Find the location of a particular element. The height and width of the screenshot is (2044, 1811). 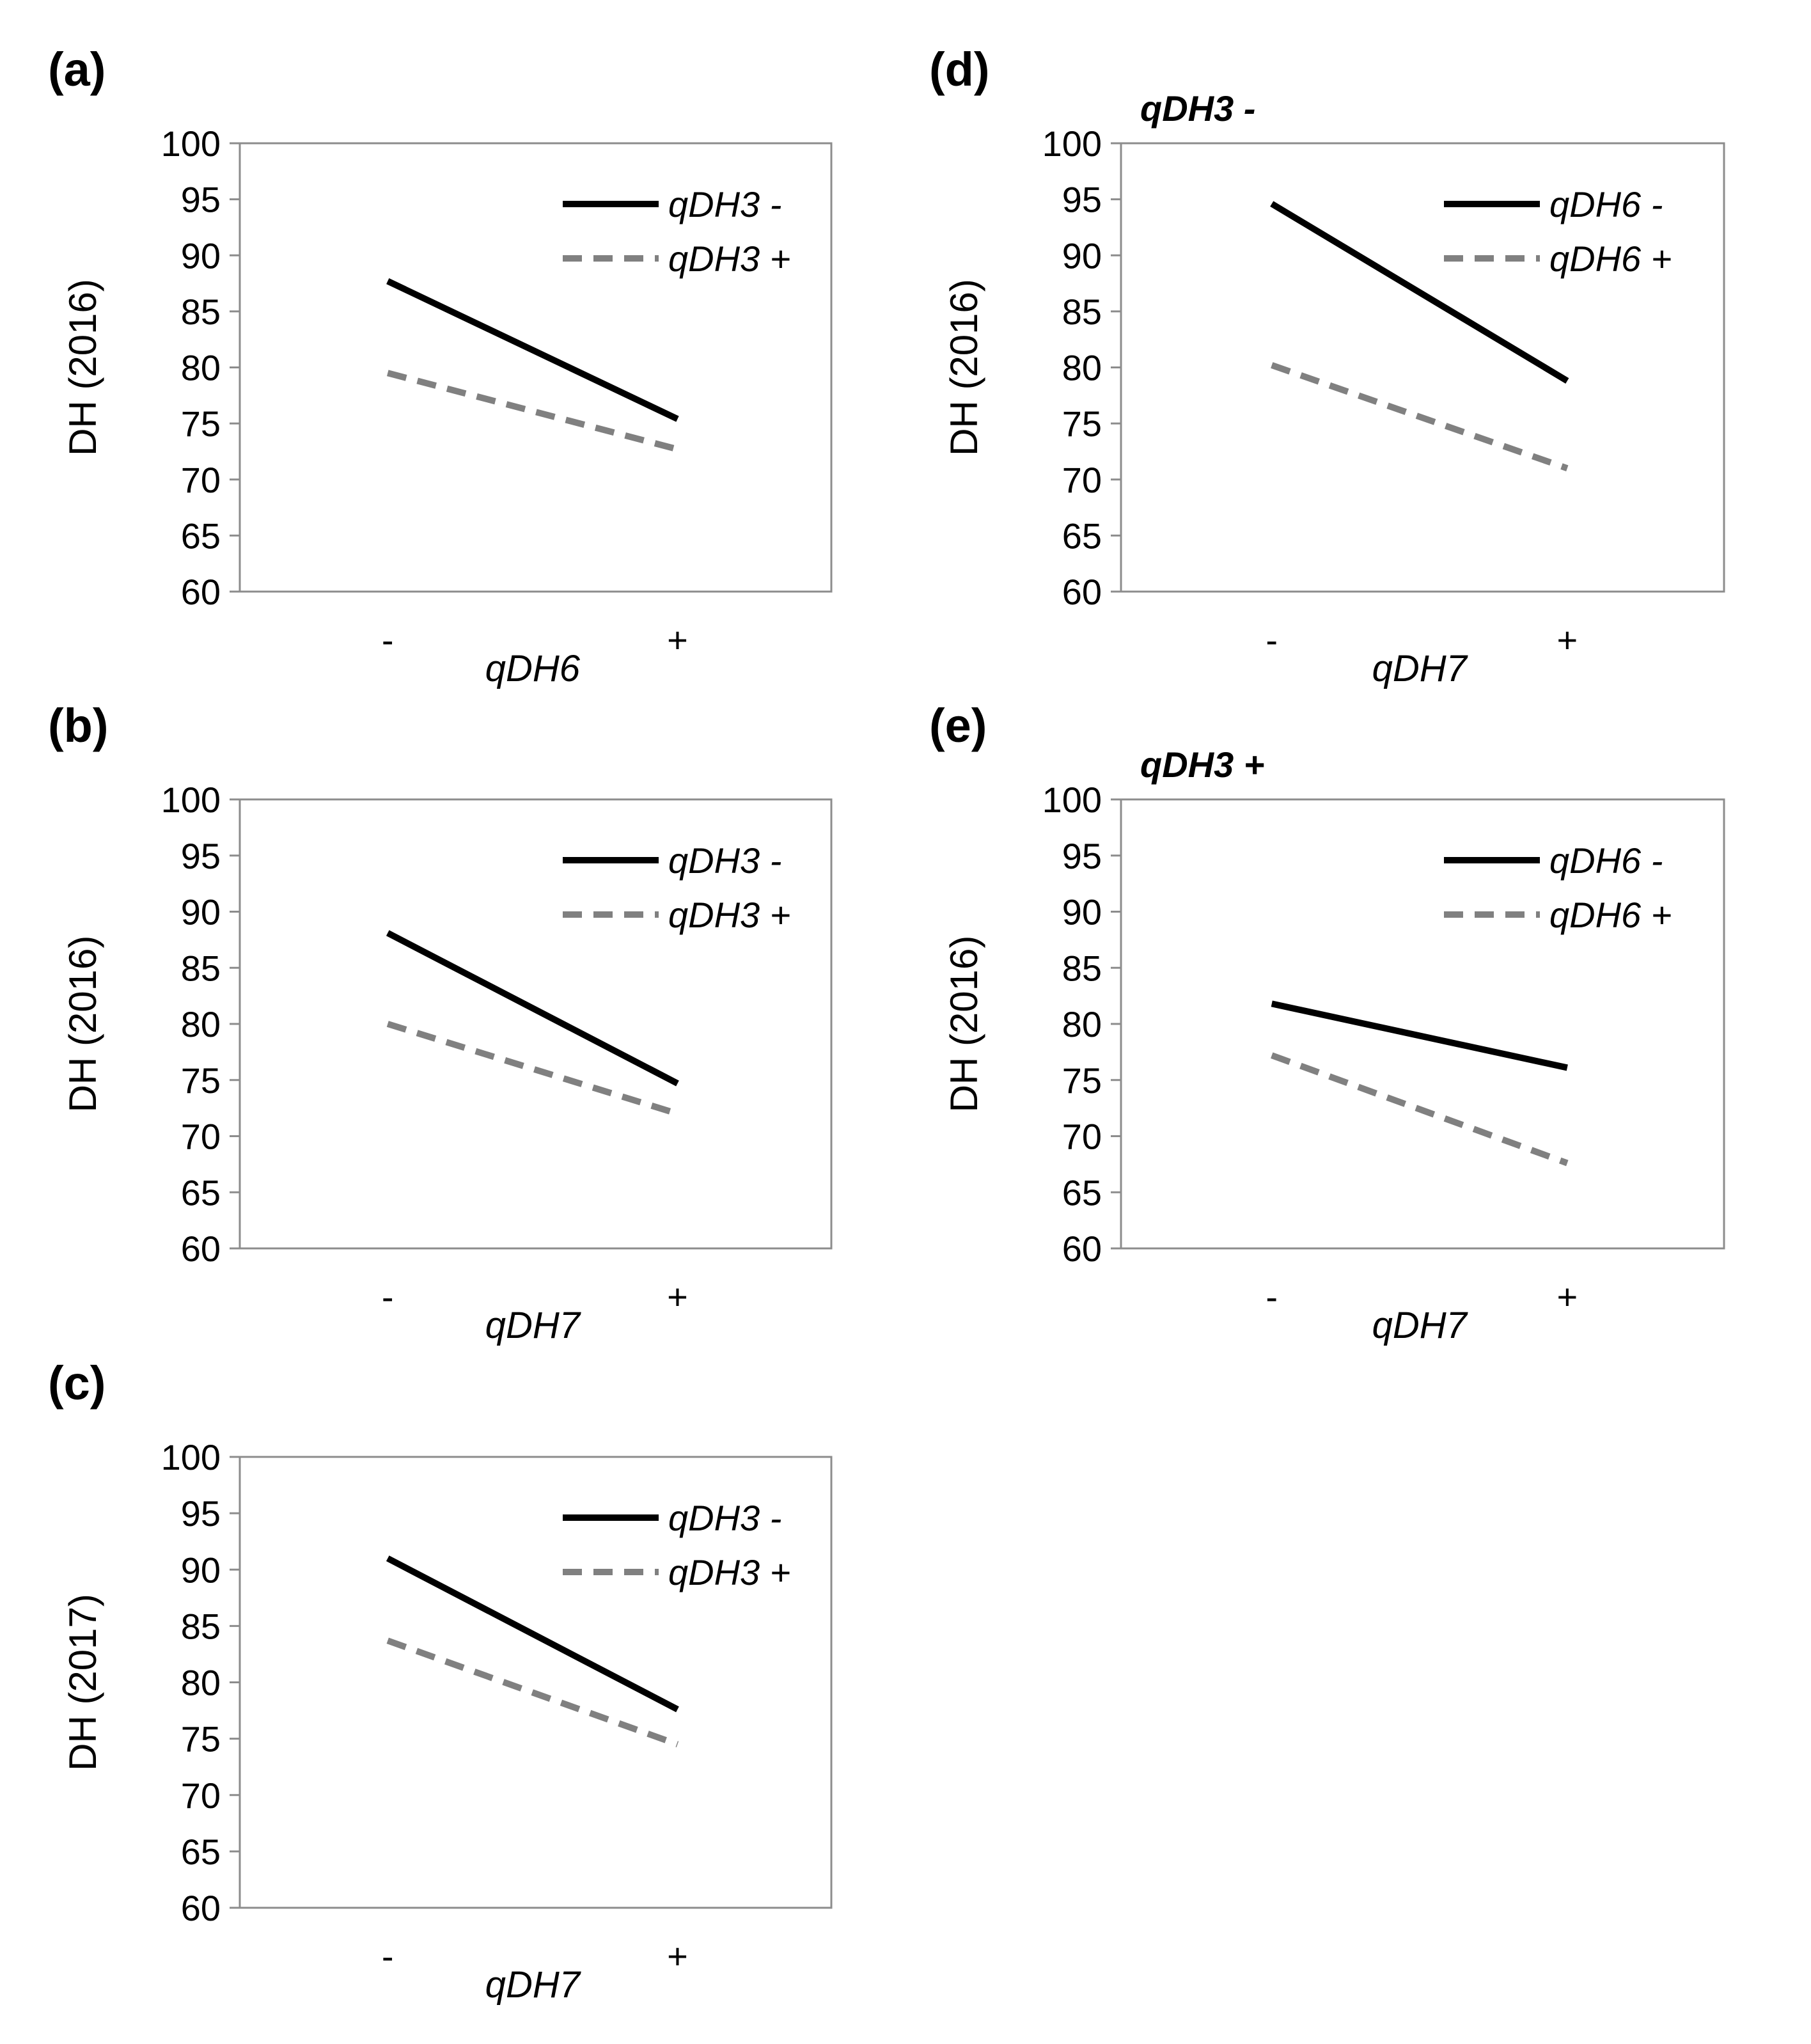

panel-label: (a) is located at coordinates (77, 69).